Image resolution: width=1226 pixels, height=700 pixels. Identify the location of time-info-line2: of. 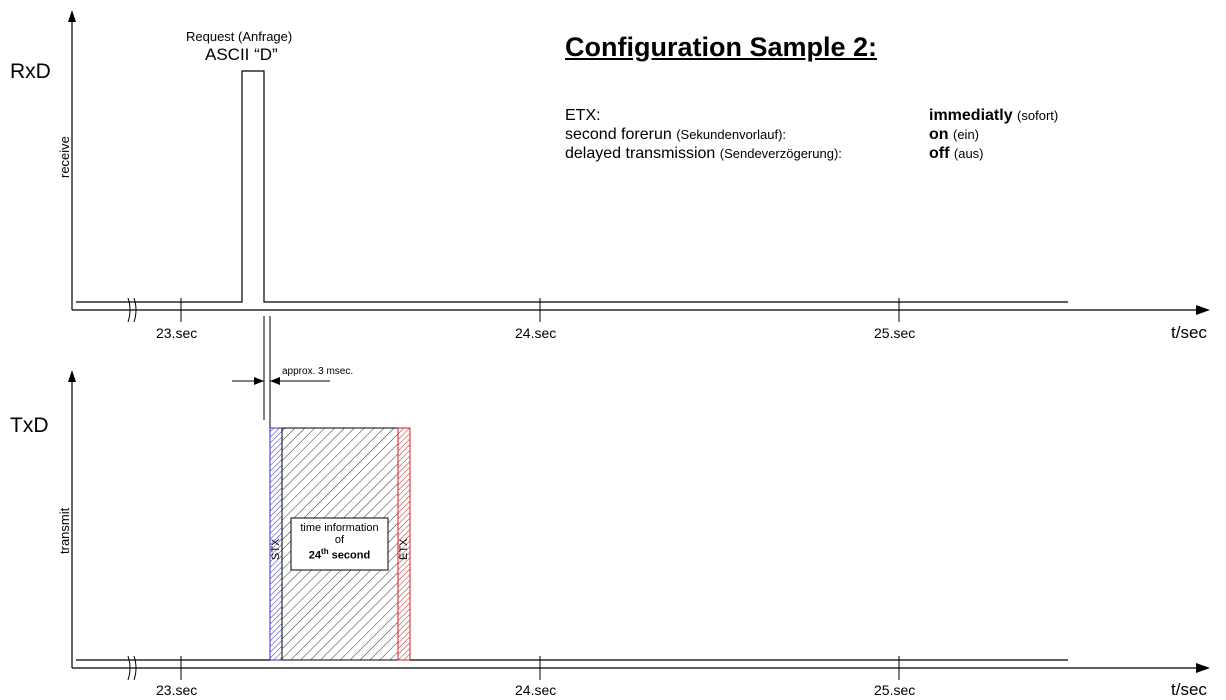
(339, 540).